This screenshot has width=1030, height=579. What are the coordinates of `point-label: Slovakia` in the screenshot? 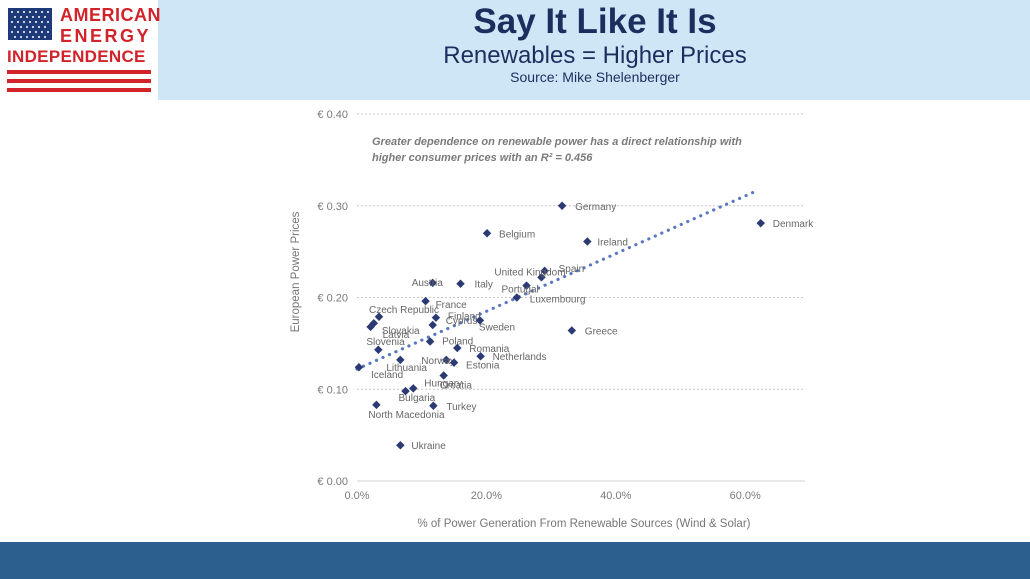 It's located at (401, 331).